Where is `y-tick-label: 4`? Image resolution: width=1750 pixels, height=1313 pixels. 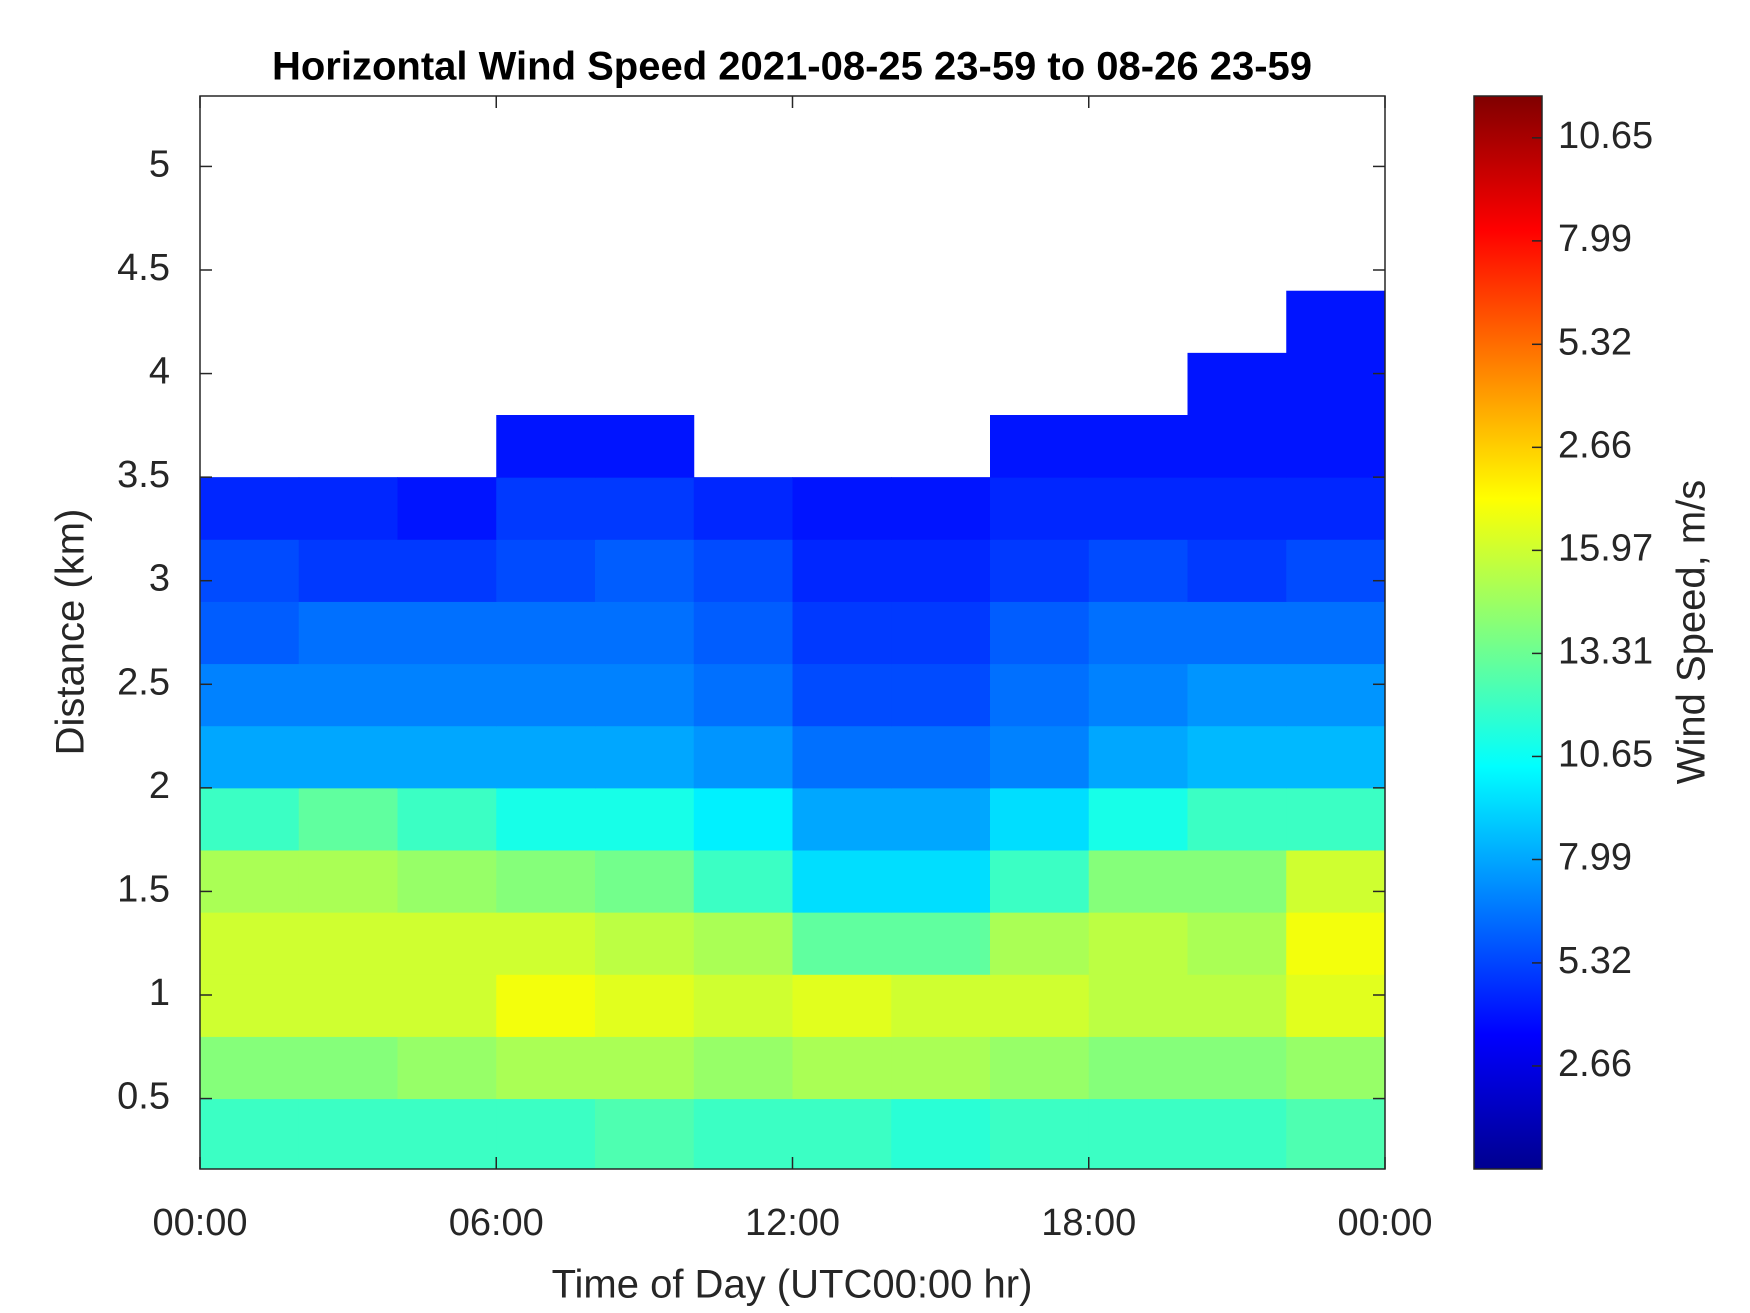
y-tick-label: 4 is located at coordinates (159, 372).